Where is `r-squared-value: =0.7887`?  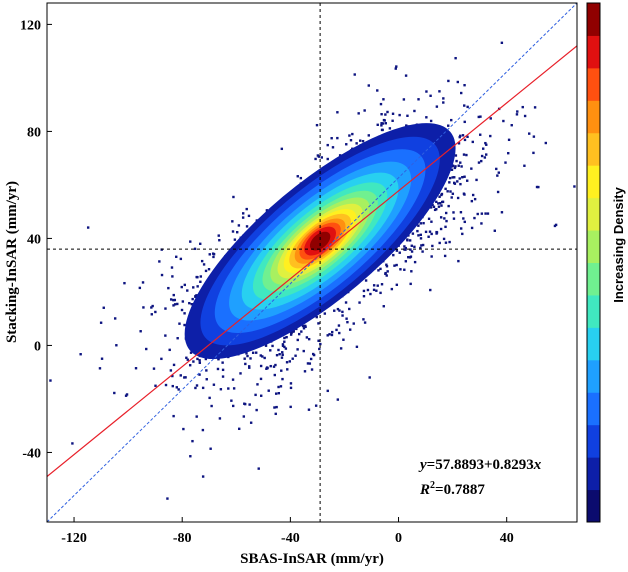
r-squared-value: =0.7887 is located at coordinates (460, 490).